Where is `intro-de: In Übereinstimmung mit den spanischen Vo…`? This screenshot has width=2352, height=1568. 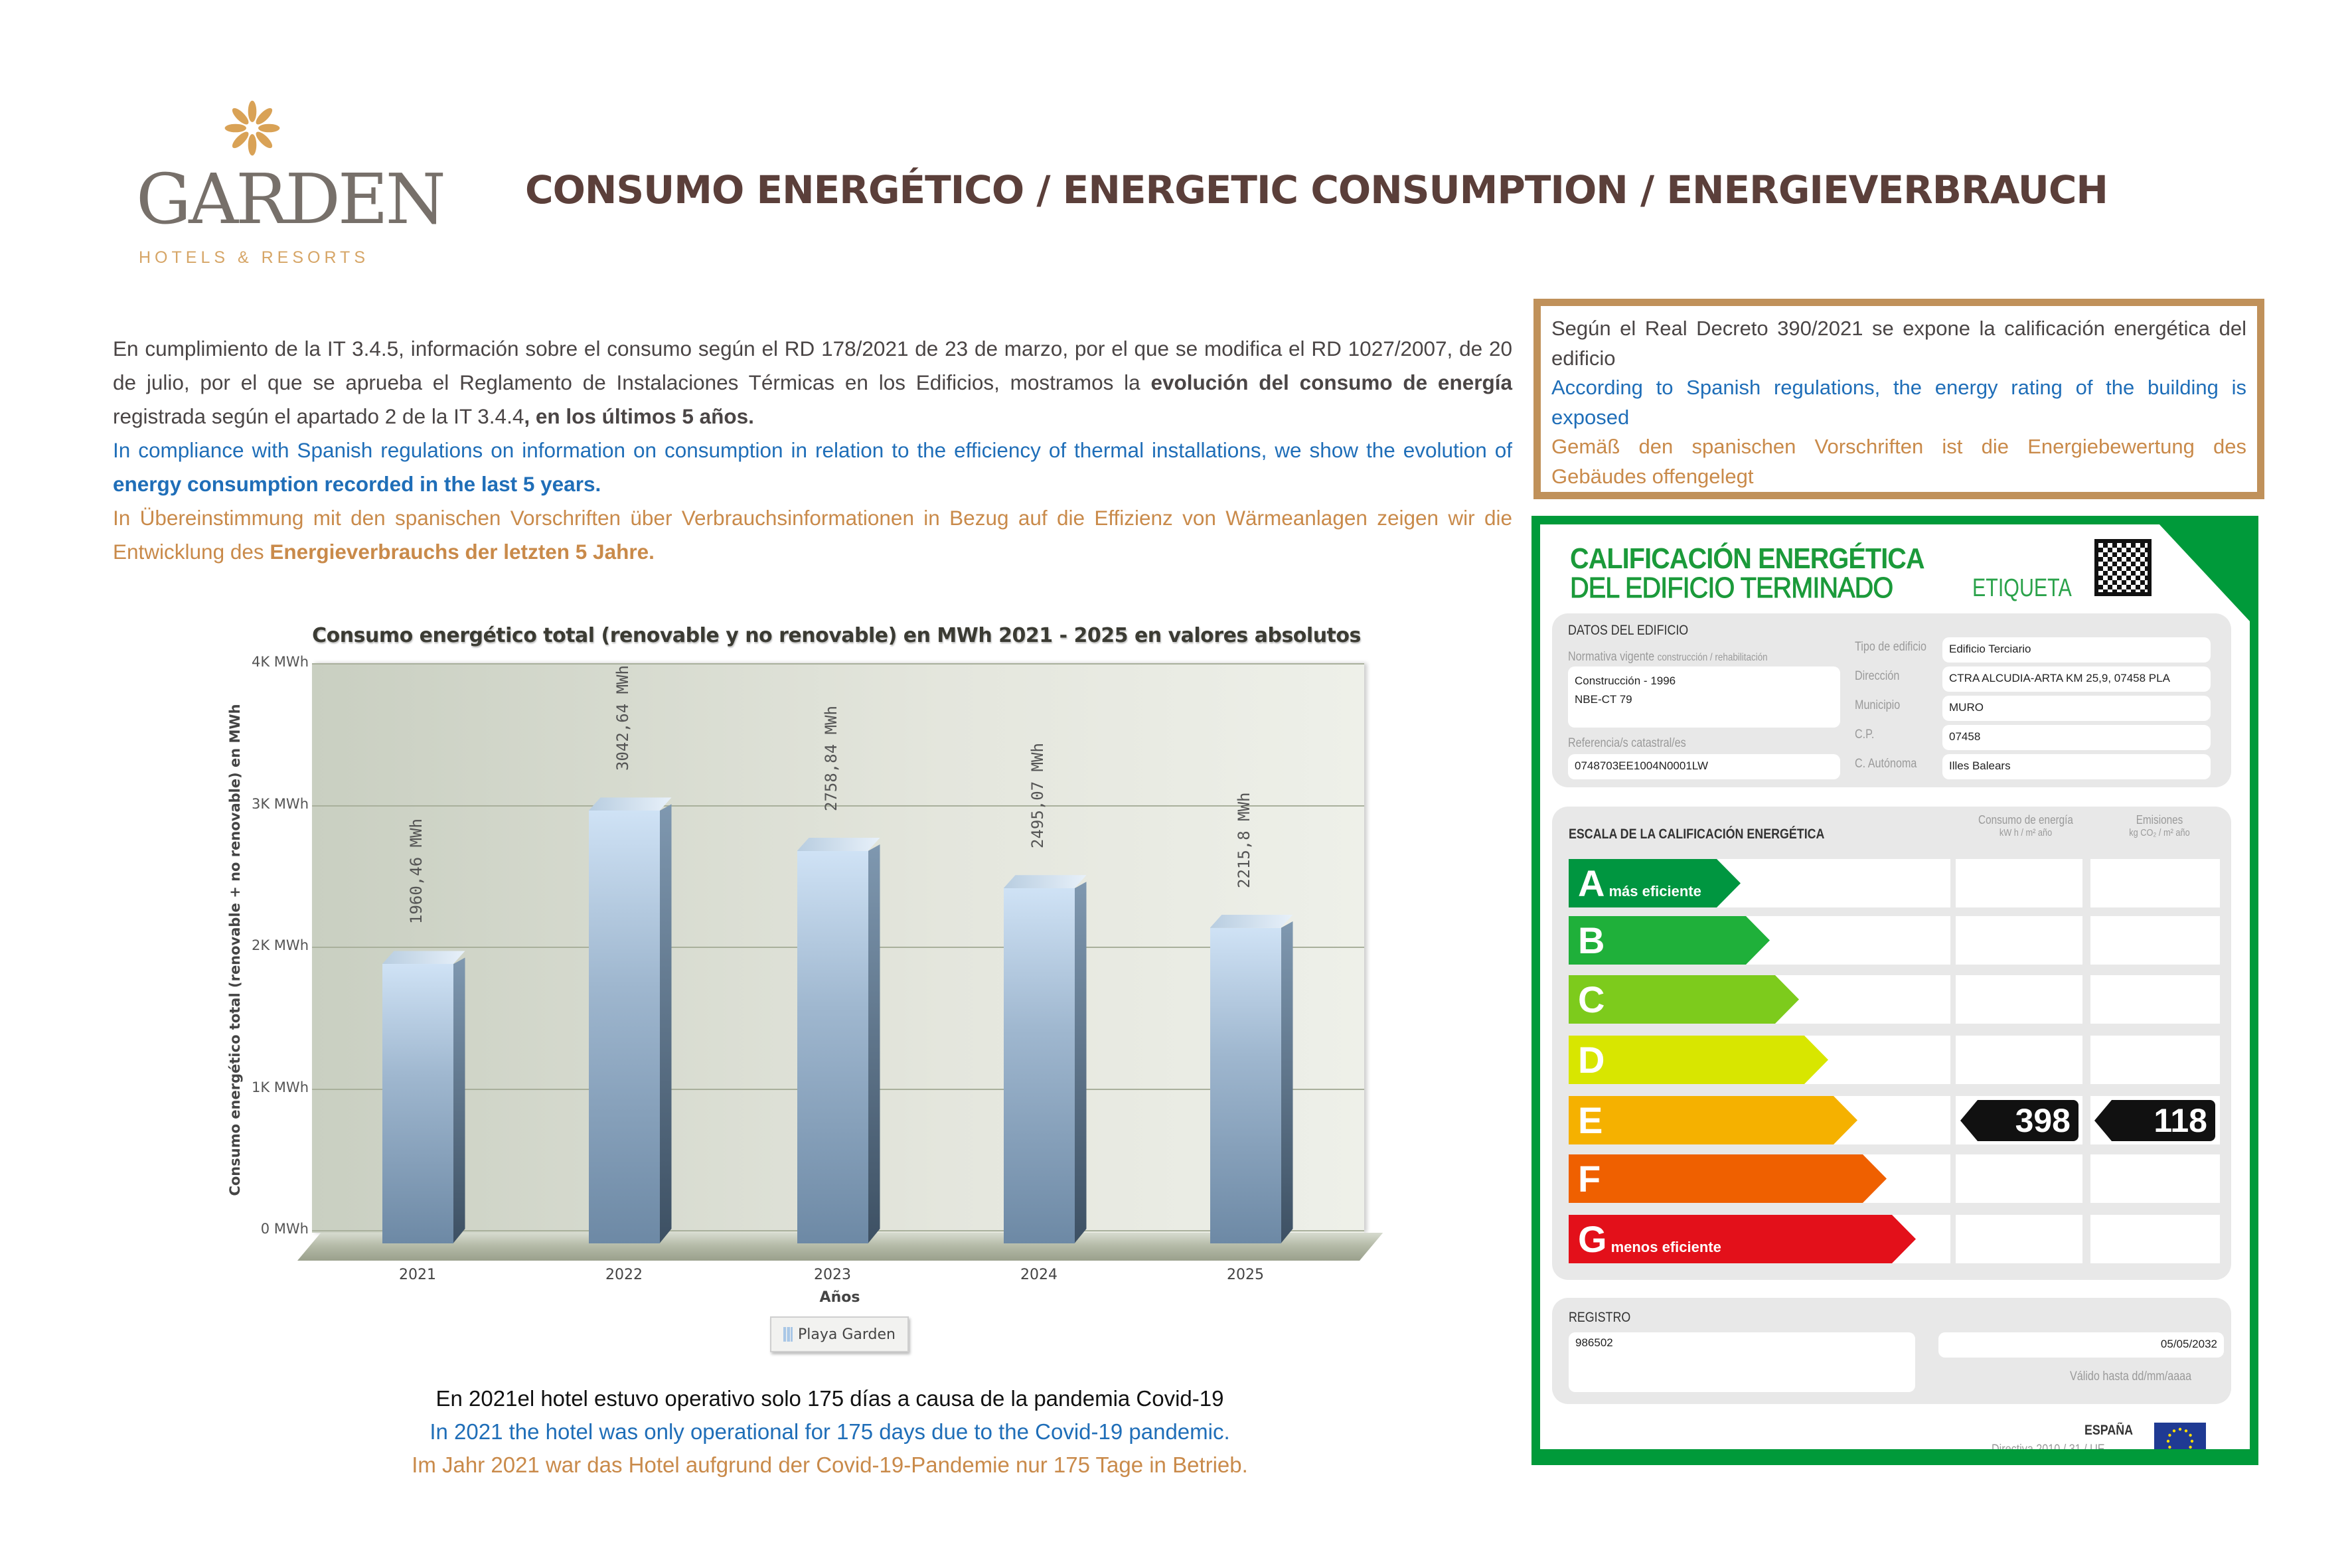
intro-de: In Übereinstimmung mit den spanischen Vo… is located at coordinates (813, 535).